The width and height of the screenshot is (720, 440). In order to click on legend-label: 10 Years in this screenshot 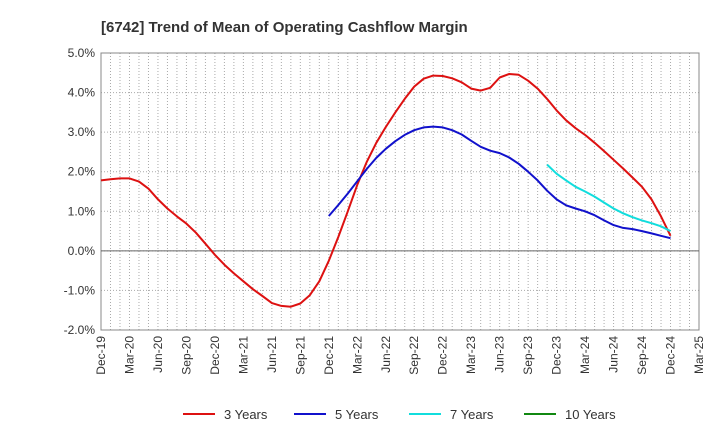, I will do `click(590, 414)`.